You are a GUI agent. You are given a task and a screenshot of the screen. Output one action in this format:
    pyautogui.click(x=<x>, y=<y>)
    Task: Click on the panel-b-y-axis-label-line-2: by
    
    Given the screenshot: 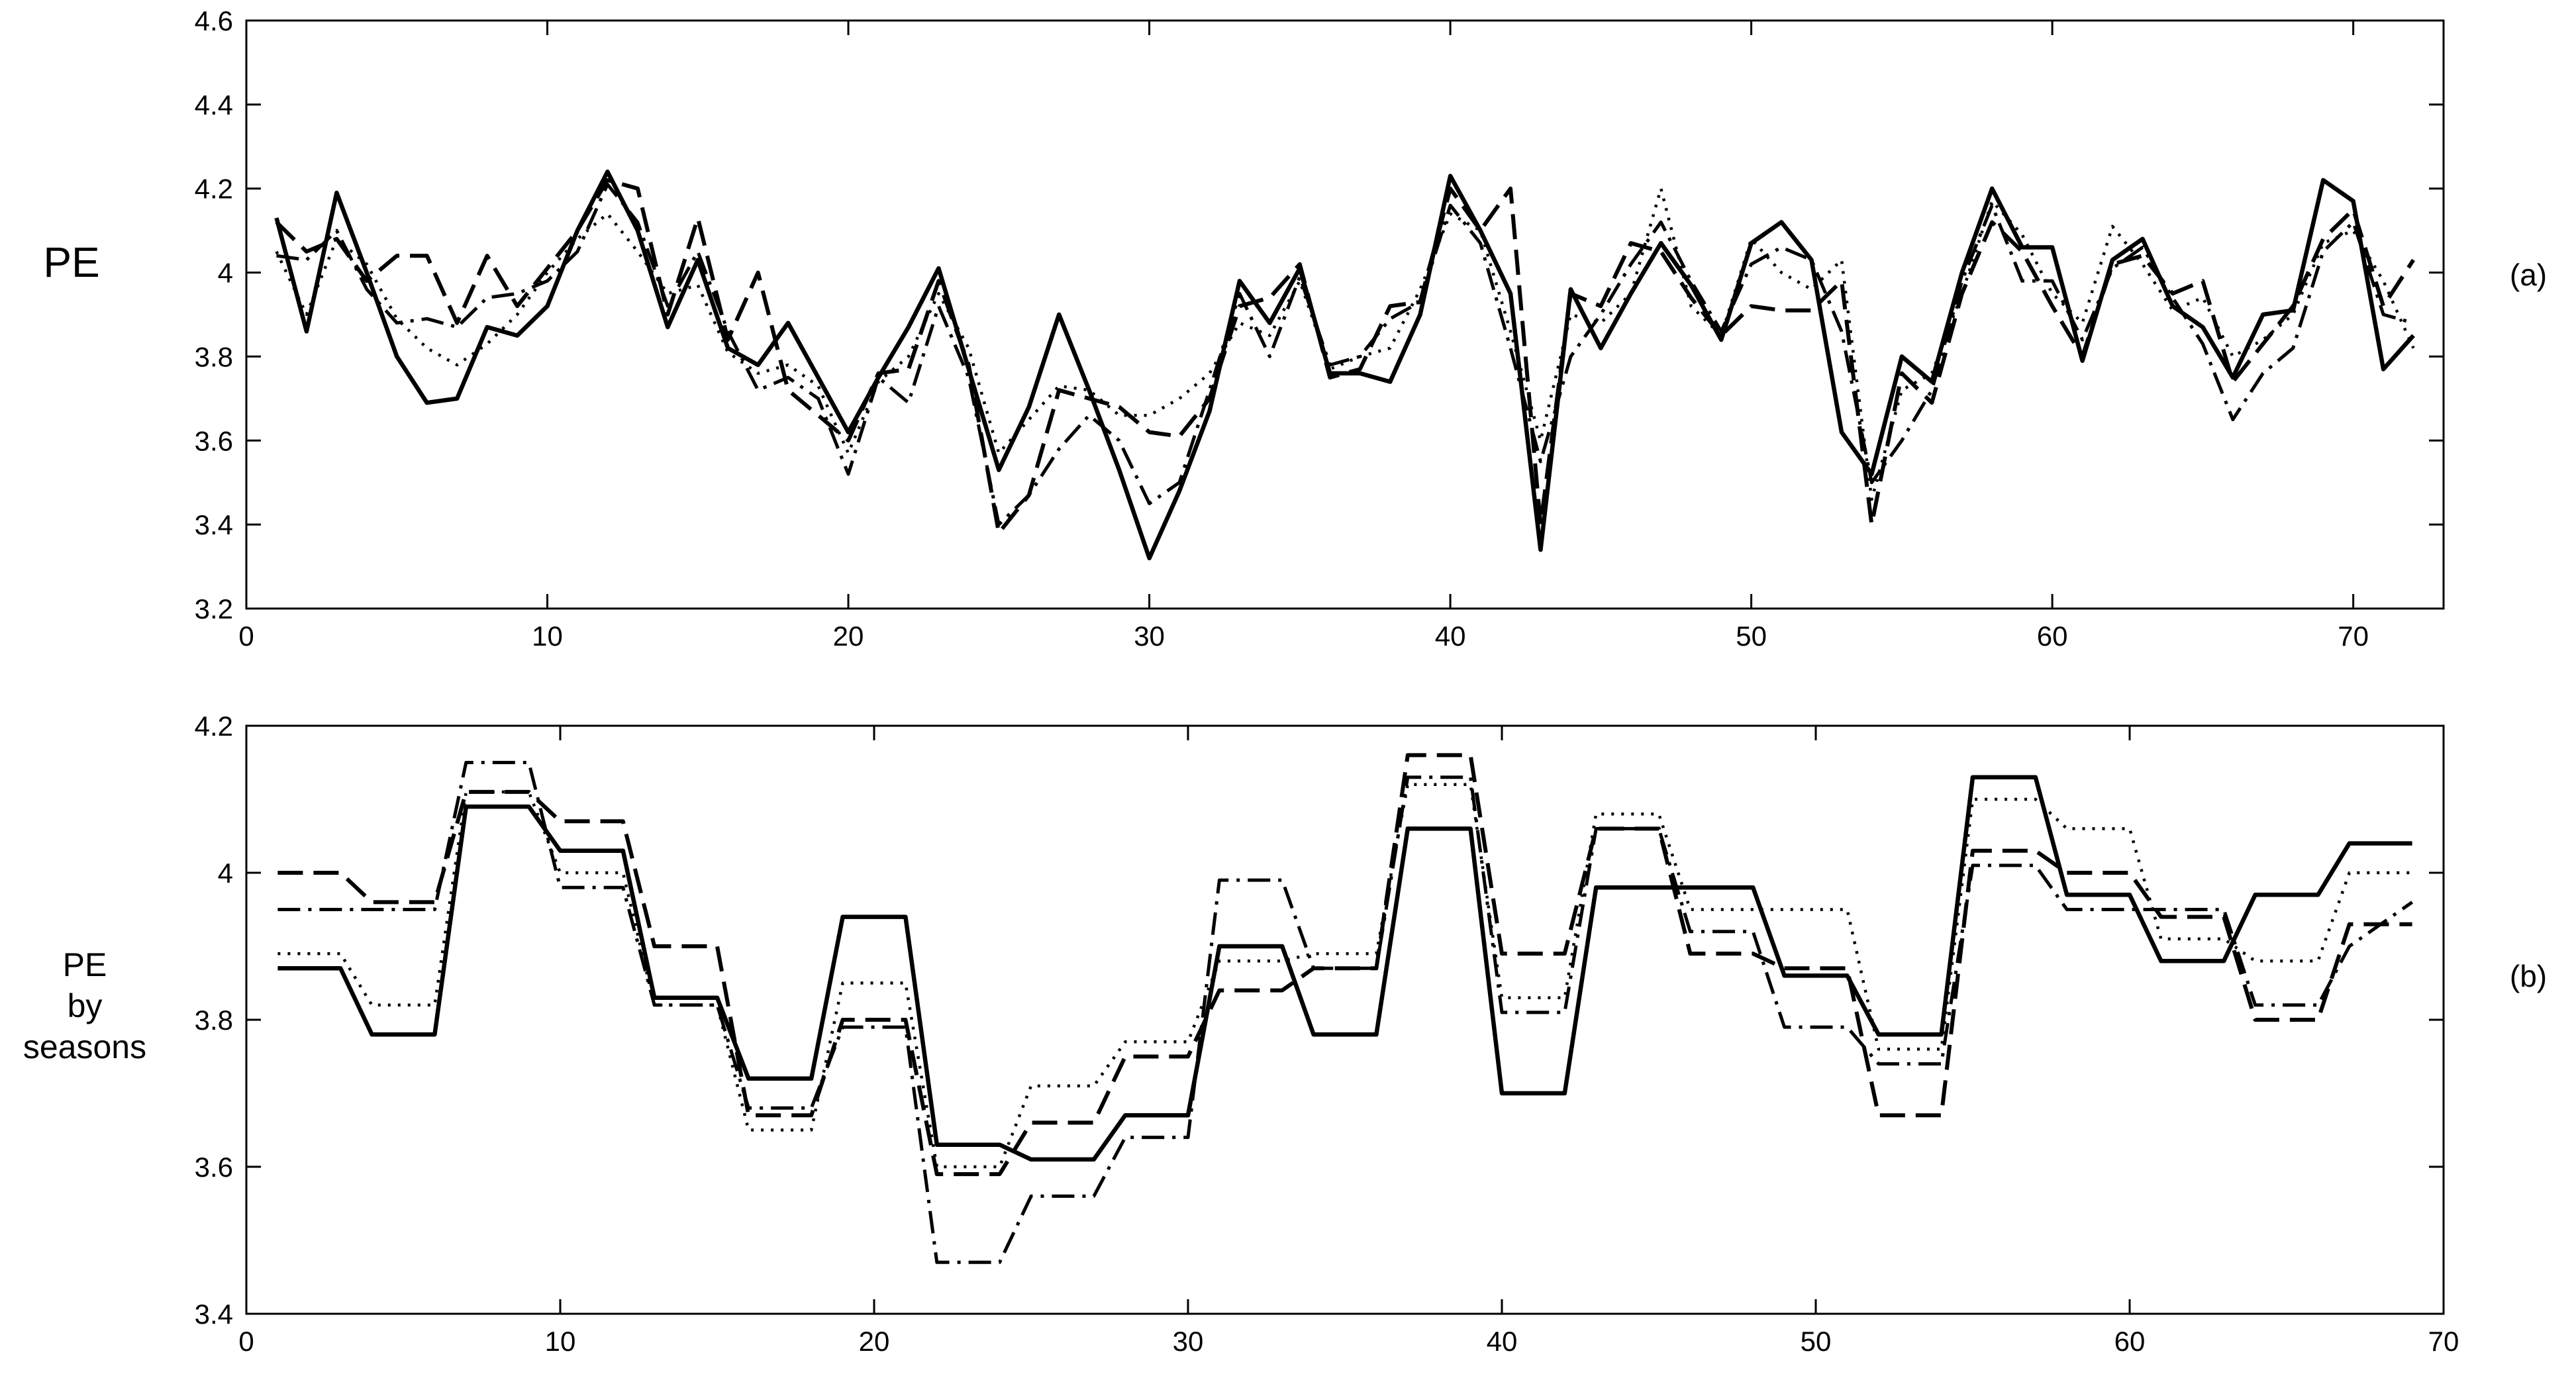 What is the action you would take?
    pyautogui.click(x=85, y=1005)
    